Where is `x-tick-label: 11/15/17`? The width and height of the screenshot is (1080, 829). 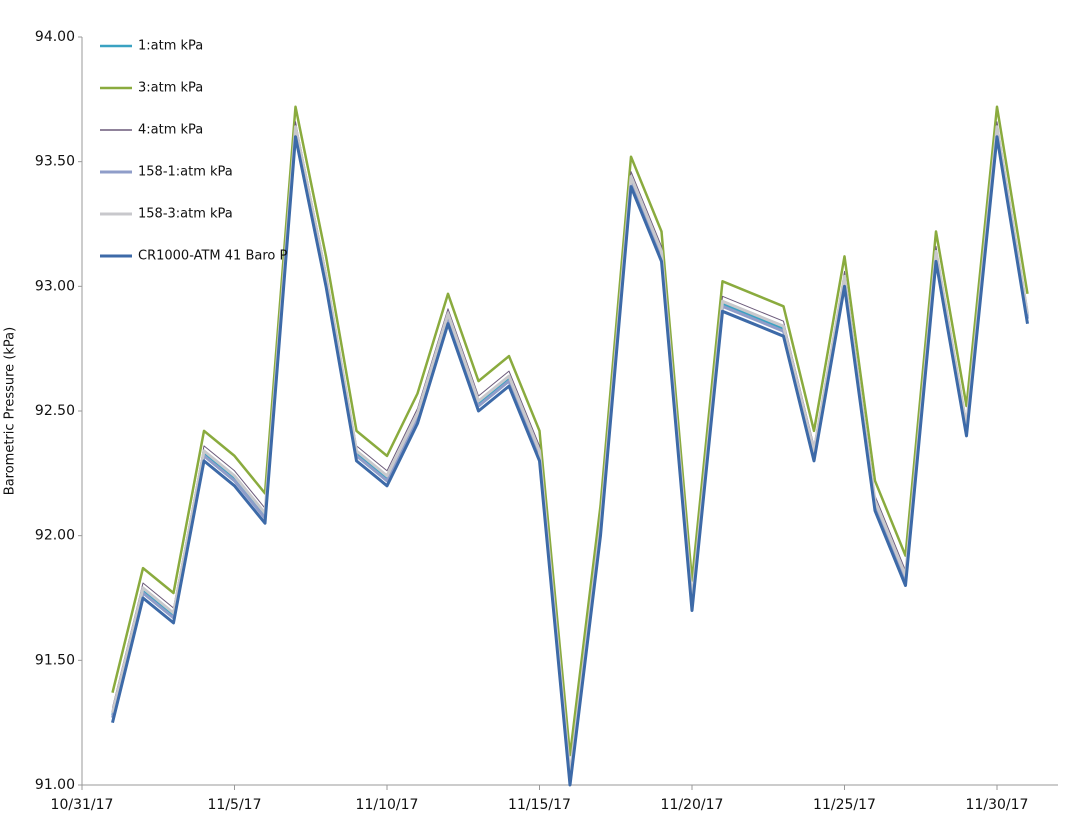
x-tick-label: 11/15/17 is located at coordinates (539, 805).